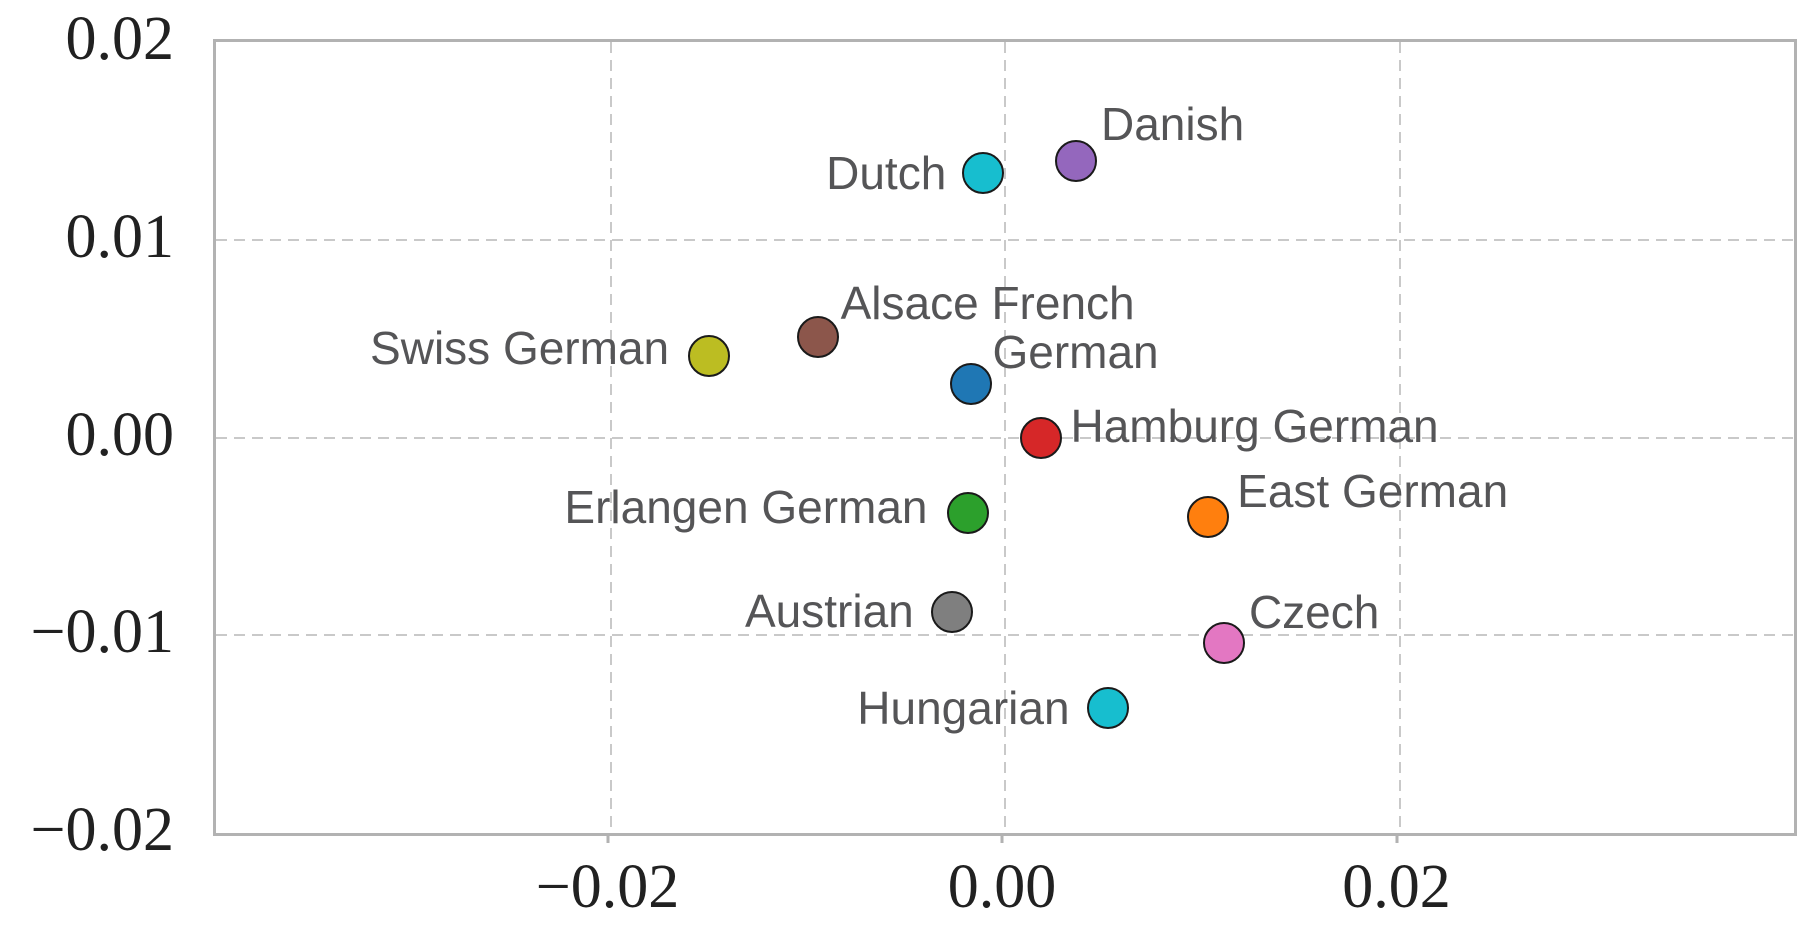 This screenshot has height=930, width=1813. What do you see at coordinates (1254, 425) in the screenshot?
I see `data-point-label: Hamburg German` at bounding box center [1254, 425].